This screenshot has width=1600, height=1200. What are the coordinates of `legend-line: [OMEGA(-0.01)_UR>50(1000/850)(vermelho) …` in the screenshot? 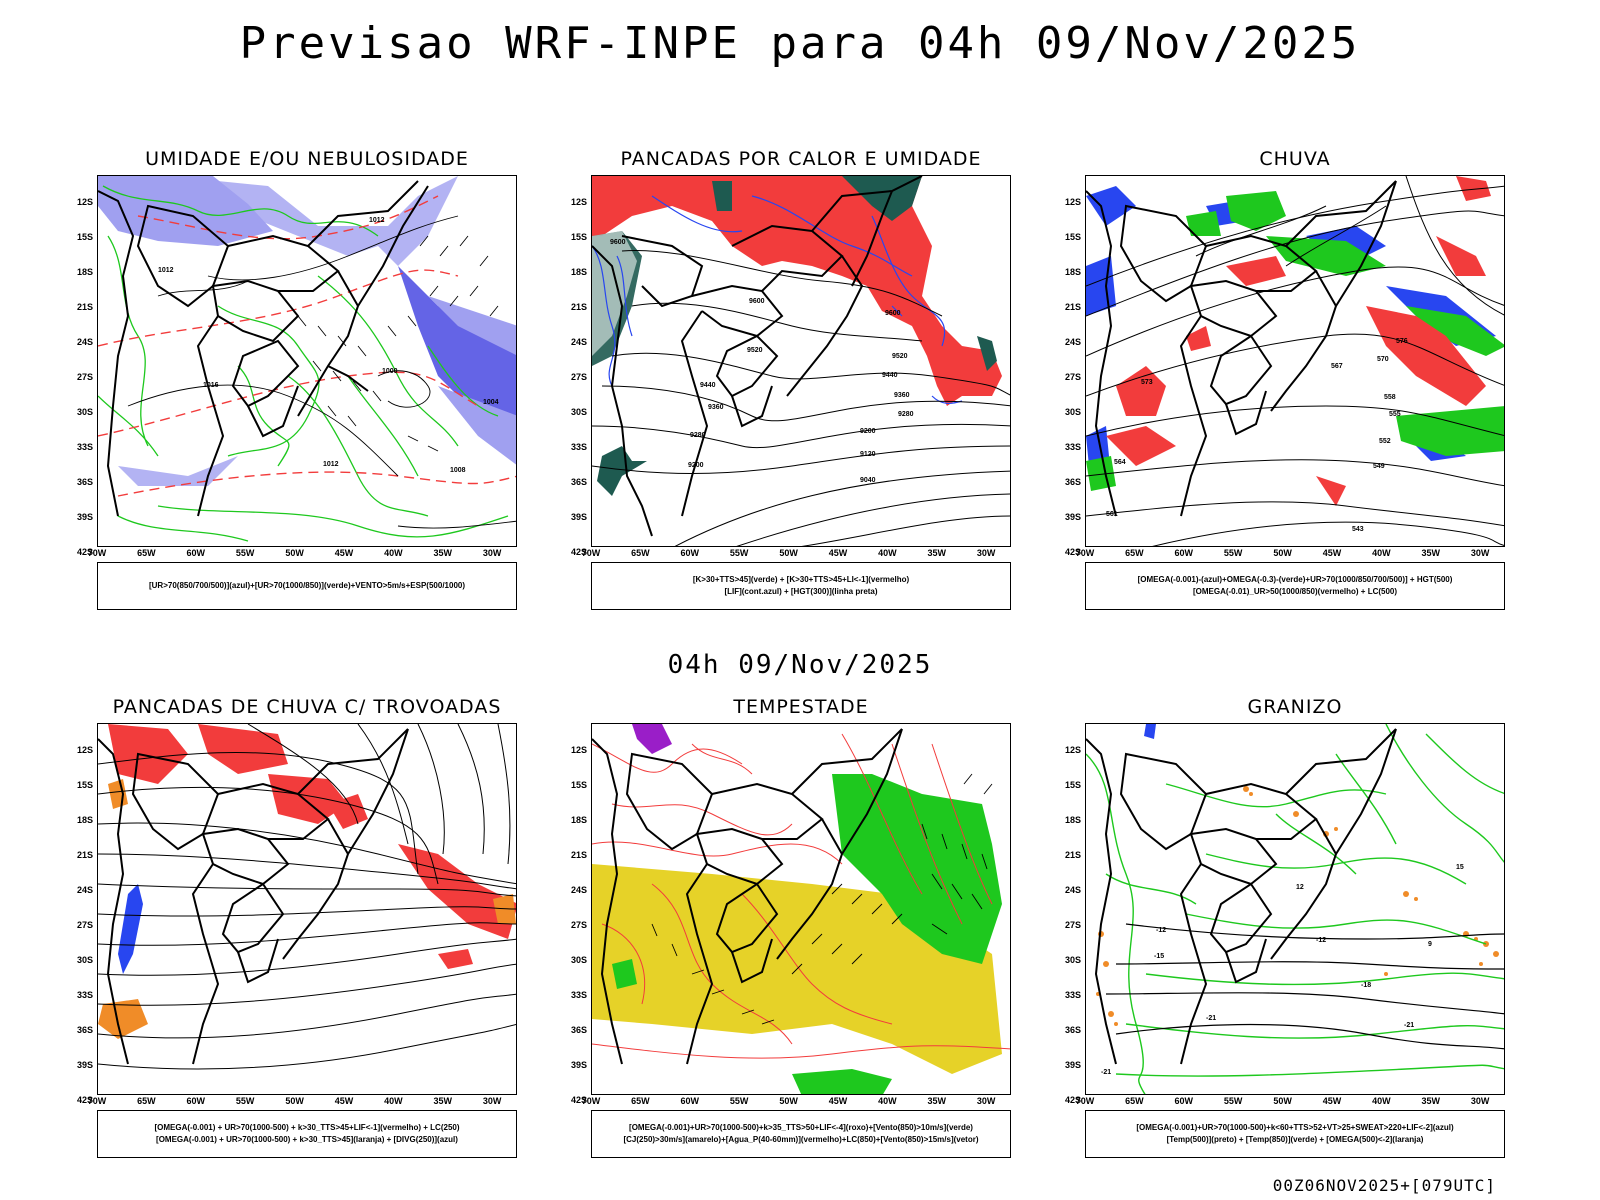 It's located at (1295, 591).